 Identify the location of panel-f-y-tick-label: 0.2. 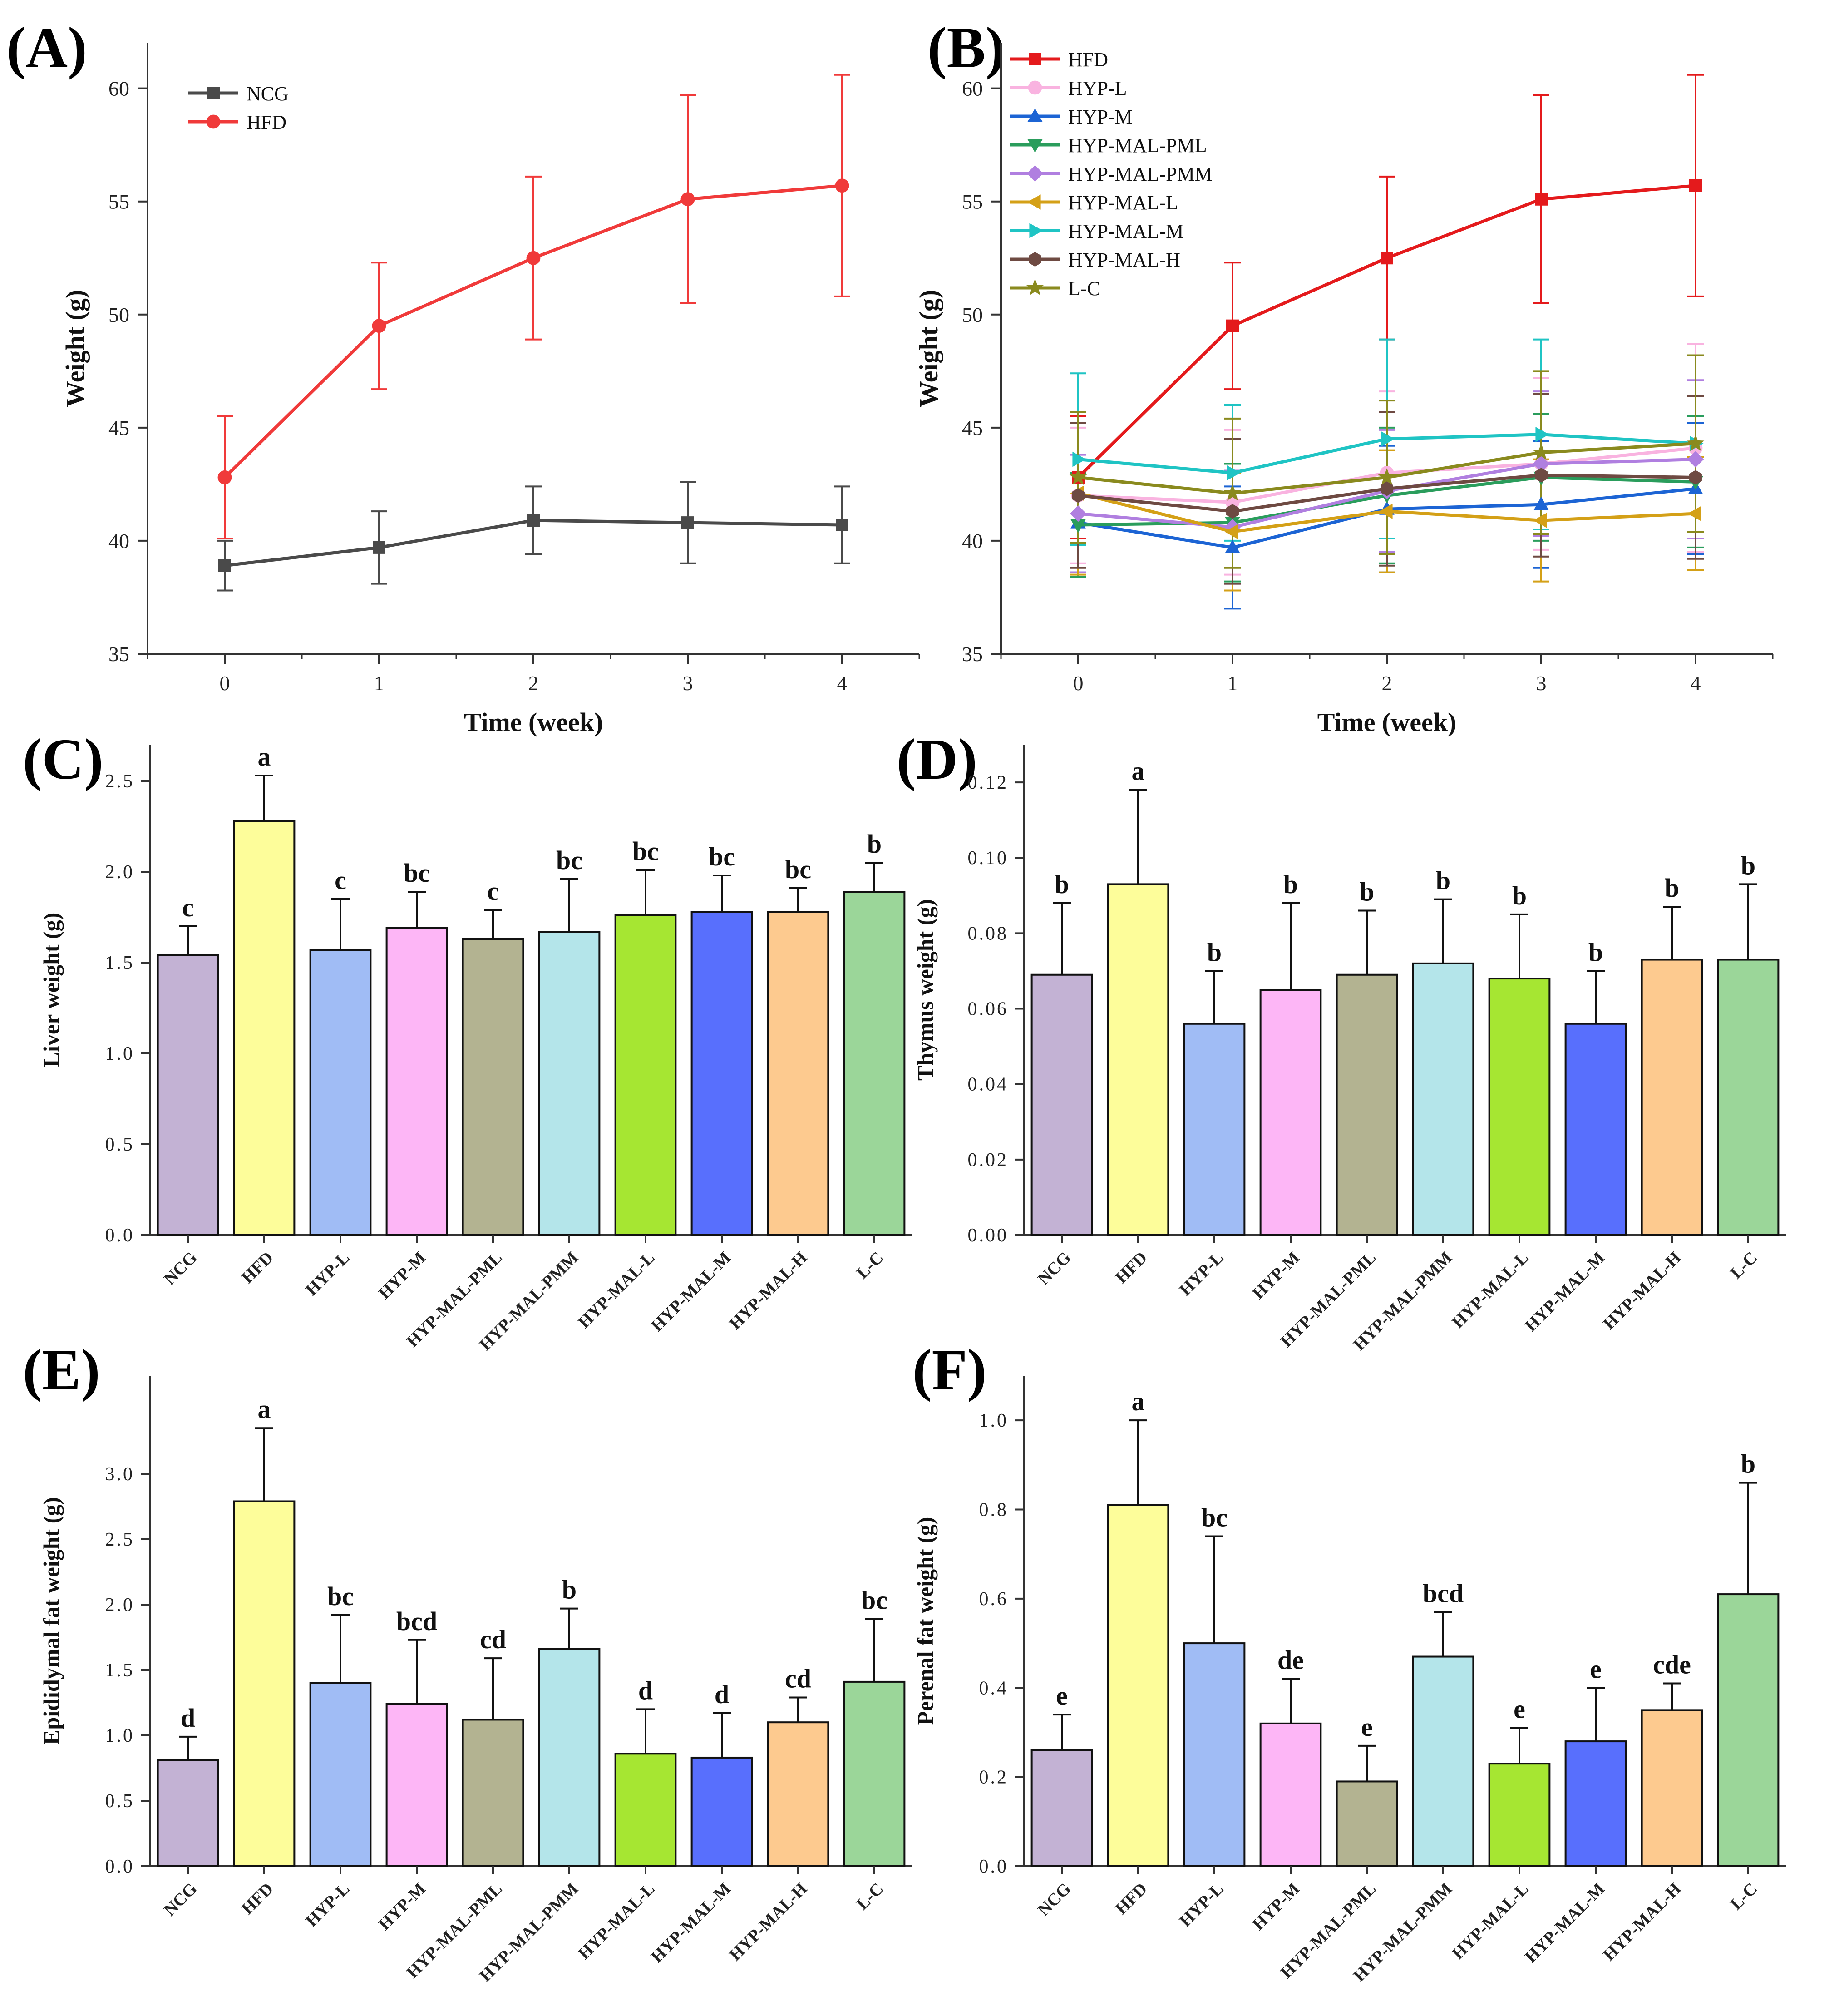
(994, 1778).